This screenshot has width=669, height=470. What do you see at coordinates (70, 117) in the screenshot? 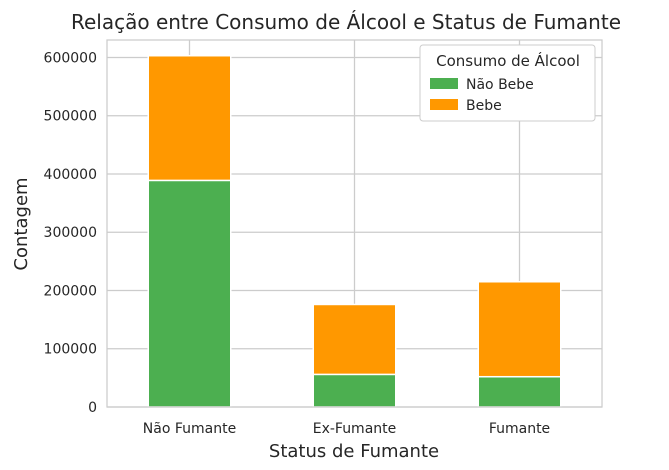
I see `y-tick-label: 500000` at bounding box center [70, 117].